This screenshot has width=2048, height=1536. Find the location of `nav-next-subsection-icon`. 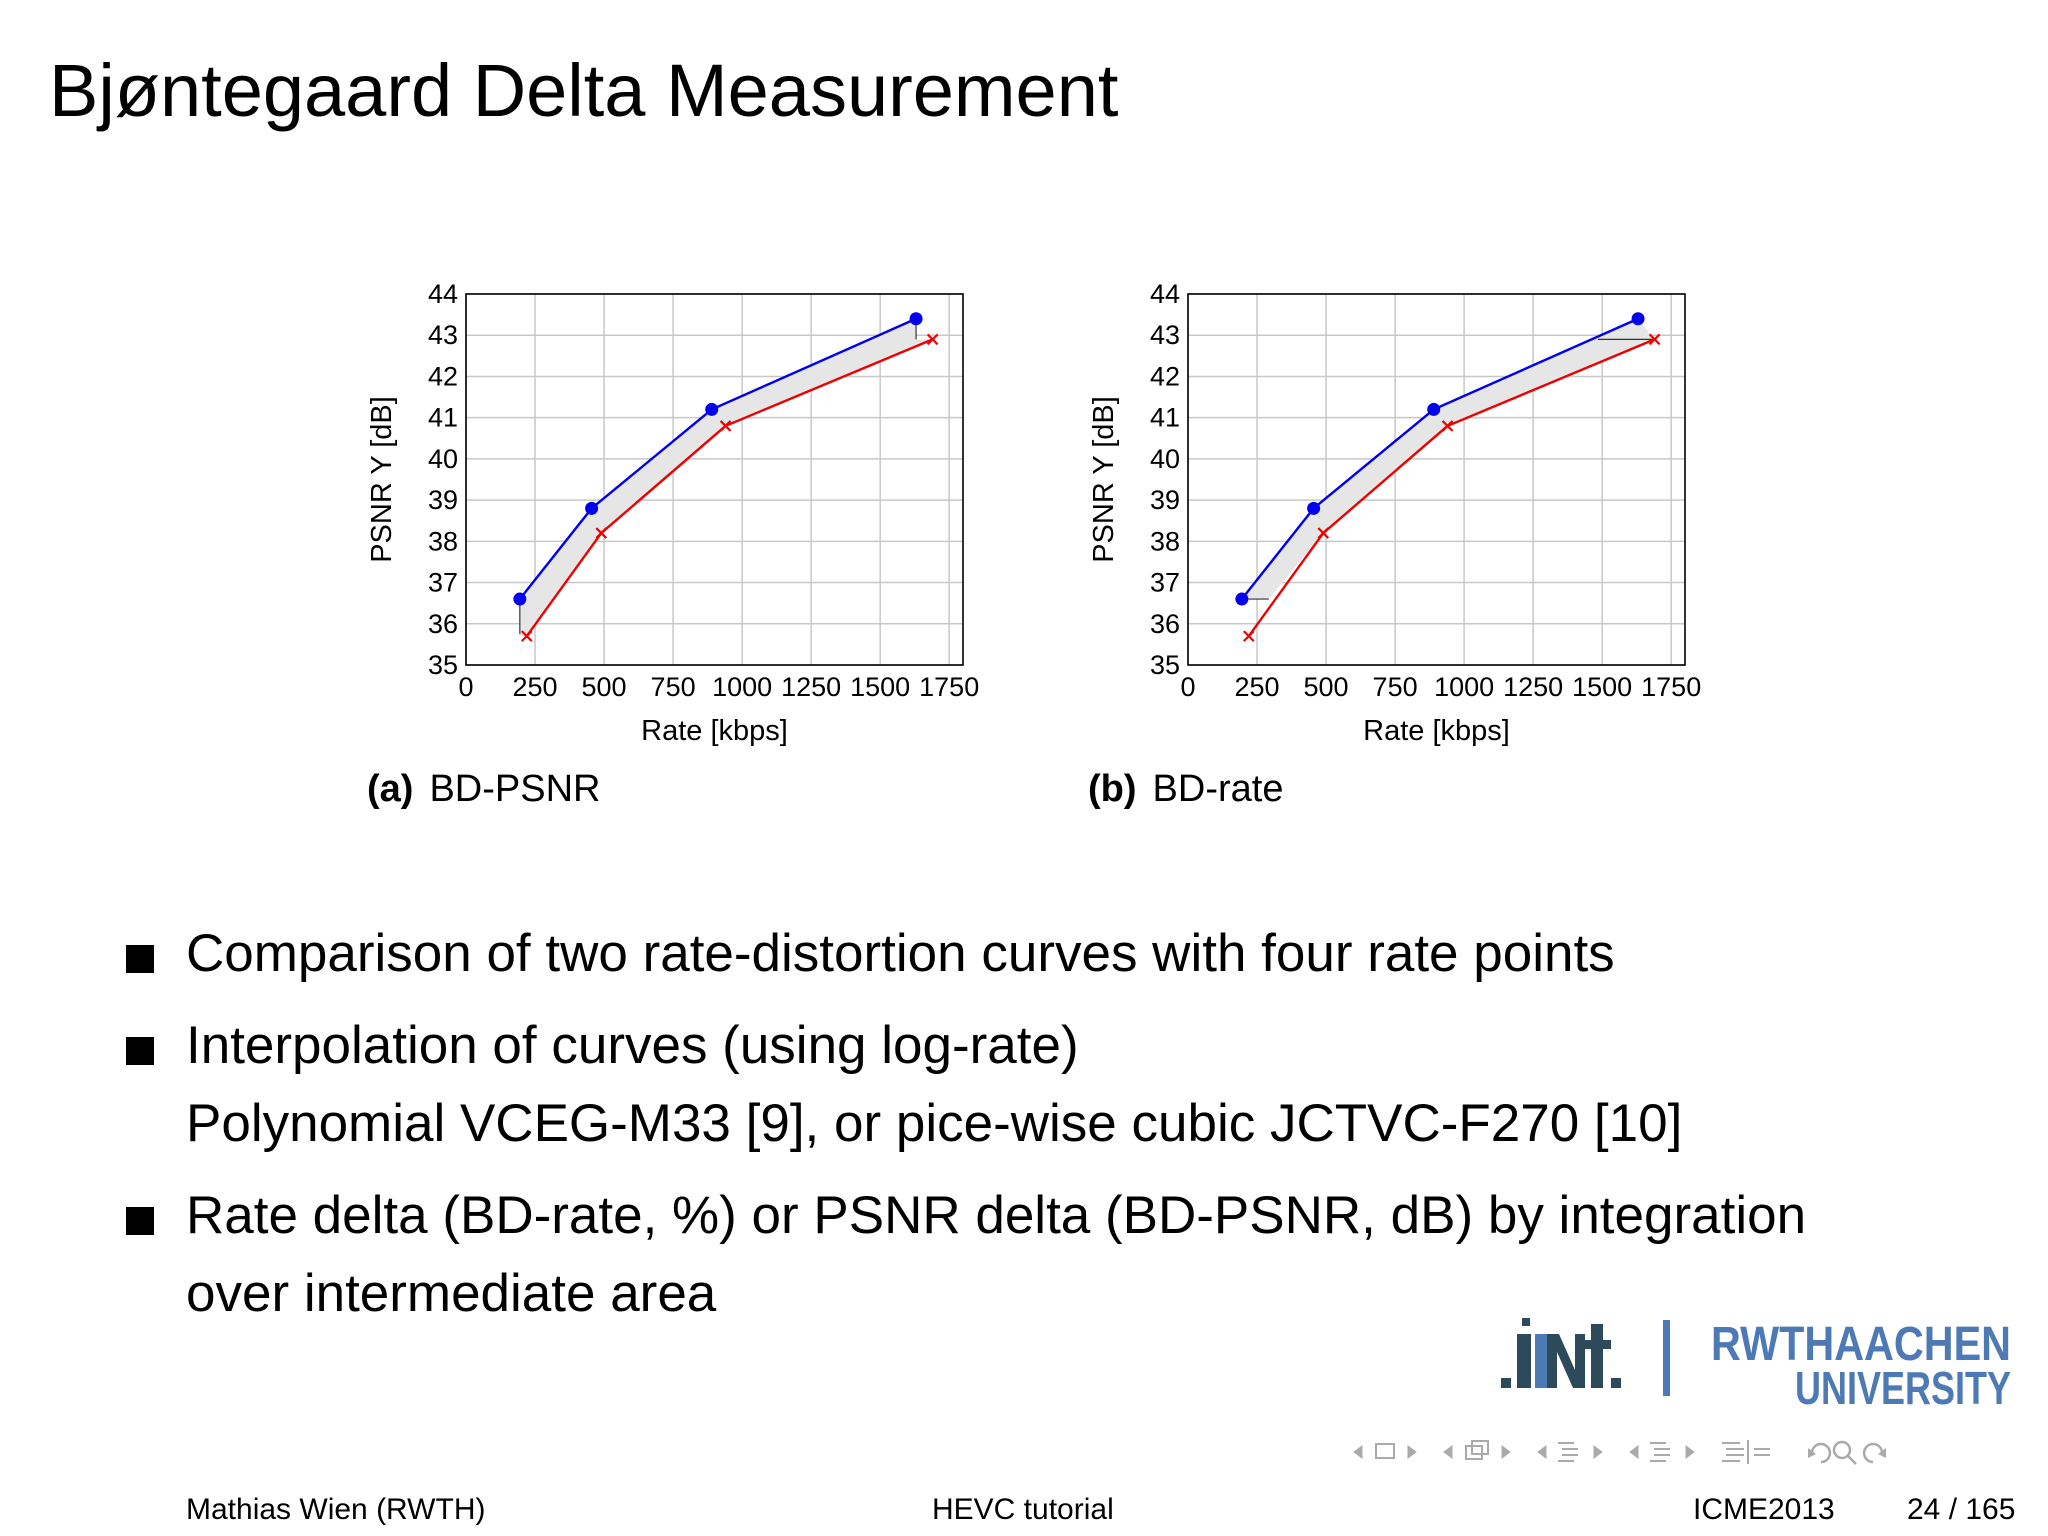

nav-next-subsection-icon is located at coordinates (1506, 1452).